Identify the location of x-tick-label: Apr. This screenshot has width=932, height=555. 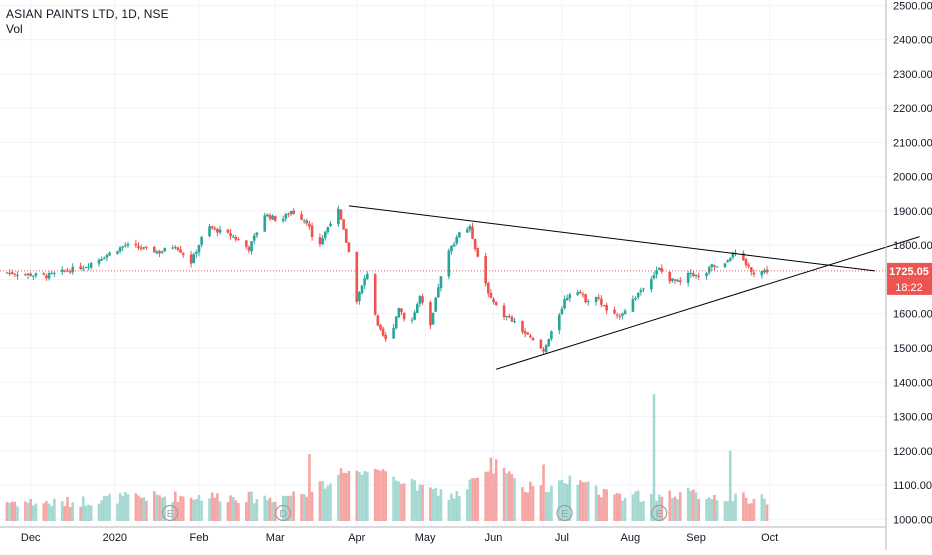
(356, 538).